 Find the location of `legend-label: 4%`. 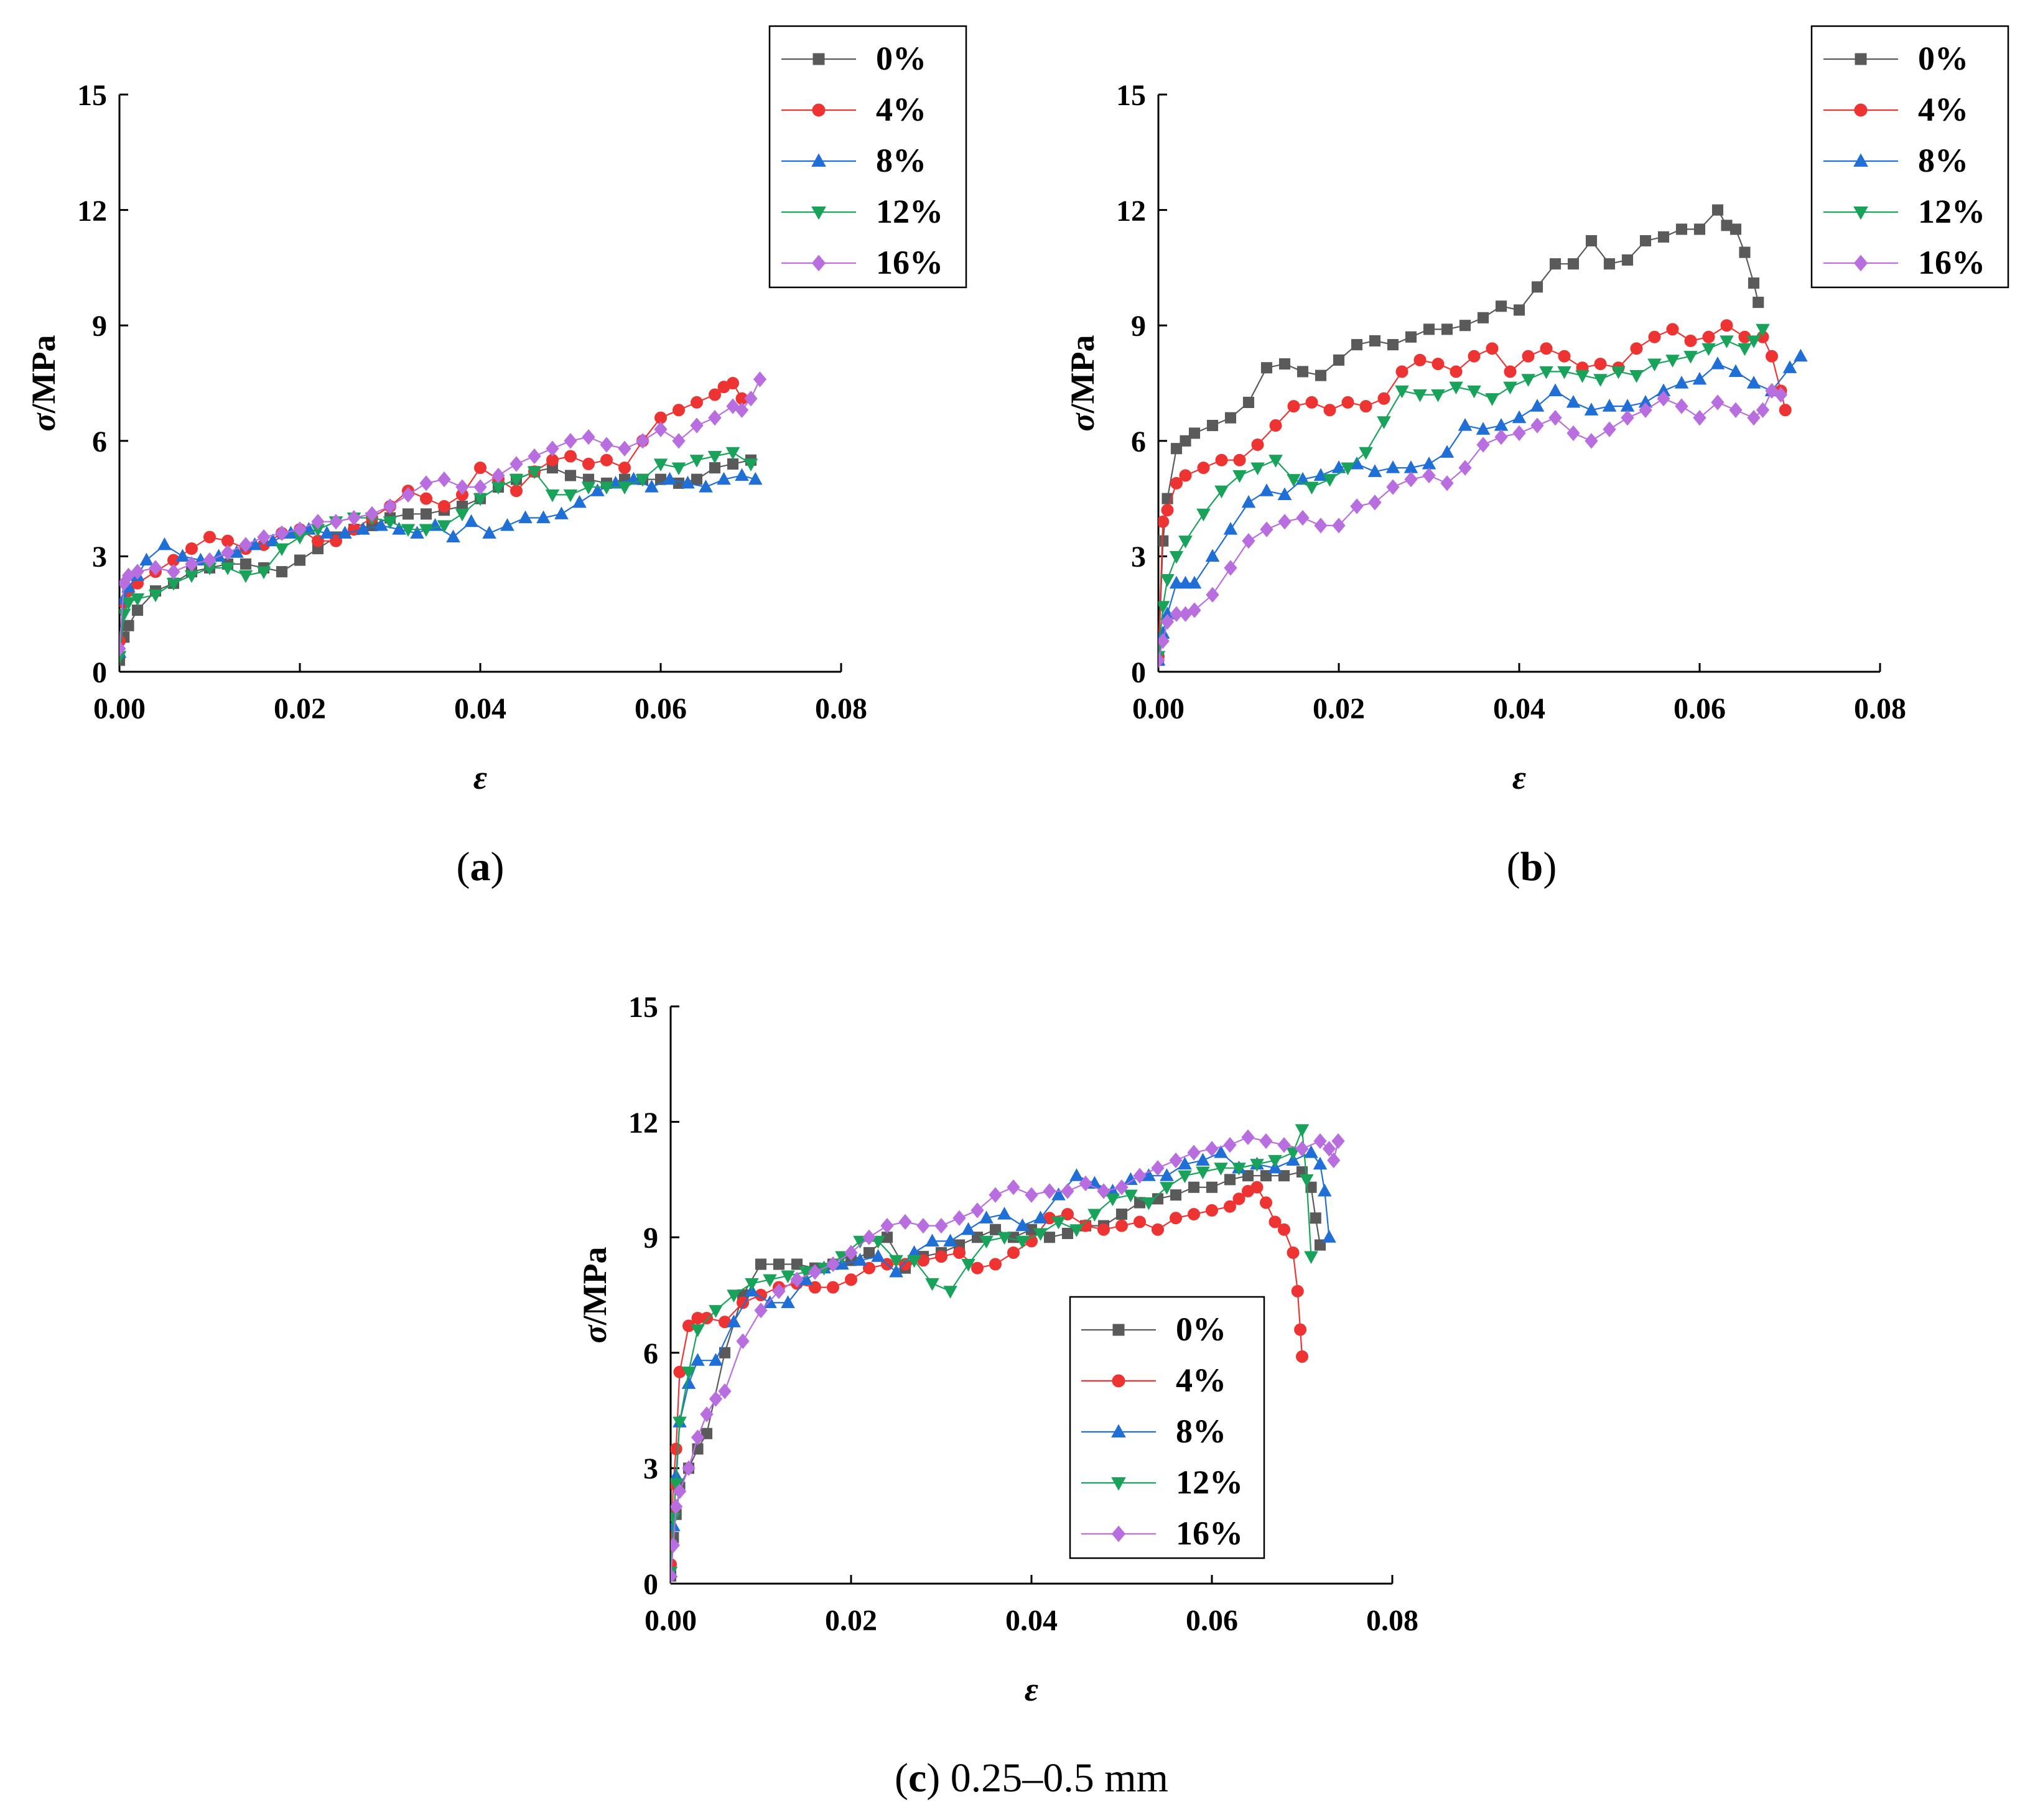

legend-label: 4% is located at coordinates (1201, 1381).